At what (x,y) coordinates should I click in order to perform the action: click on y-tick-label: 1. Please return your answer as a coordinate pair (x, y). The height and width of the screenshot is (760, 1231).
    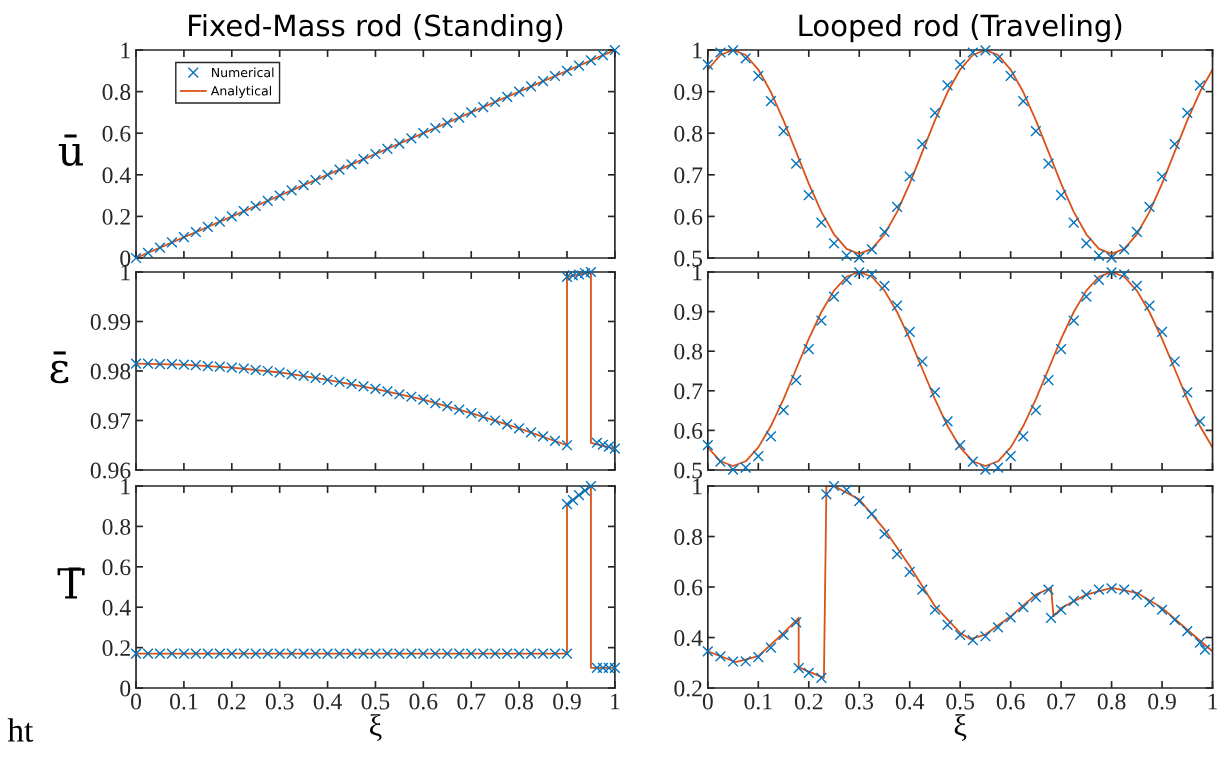
    Looking at the image, I should click on (125, 50).